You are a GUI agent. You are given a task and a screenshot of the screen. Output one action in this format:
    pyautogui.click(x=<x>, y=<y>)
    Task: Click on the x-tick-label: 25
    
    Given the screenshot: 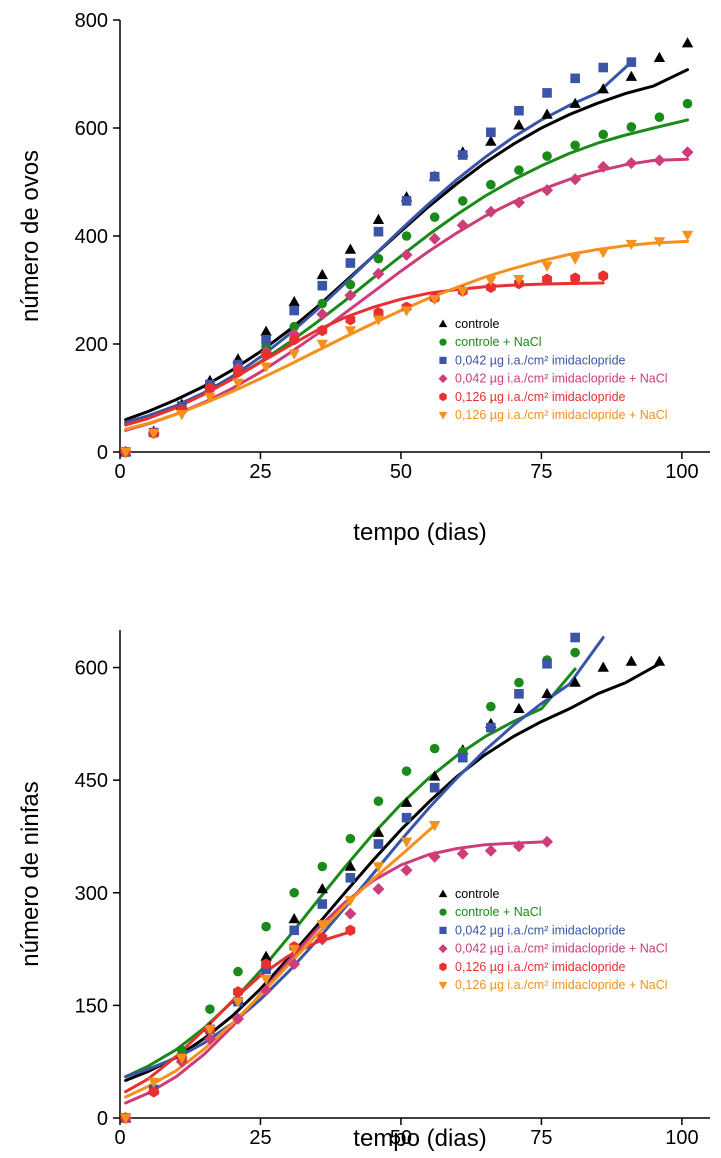 What is the action you would take?
    pyautogui.click(x=260, y=1138)
    